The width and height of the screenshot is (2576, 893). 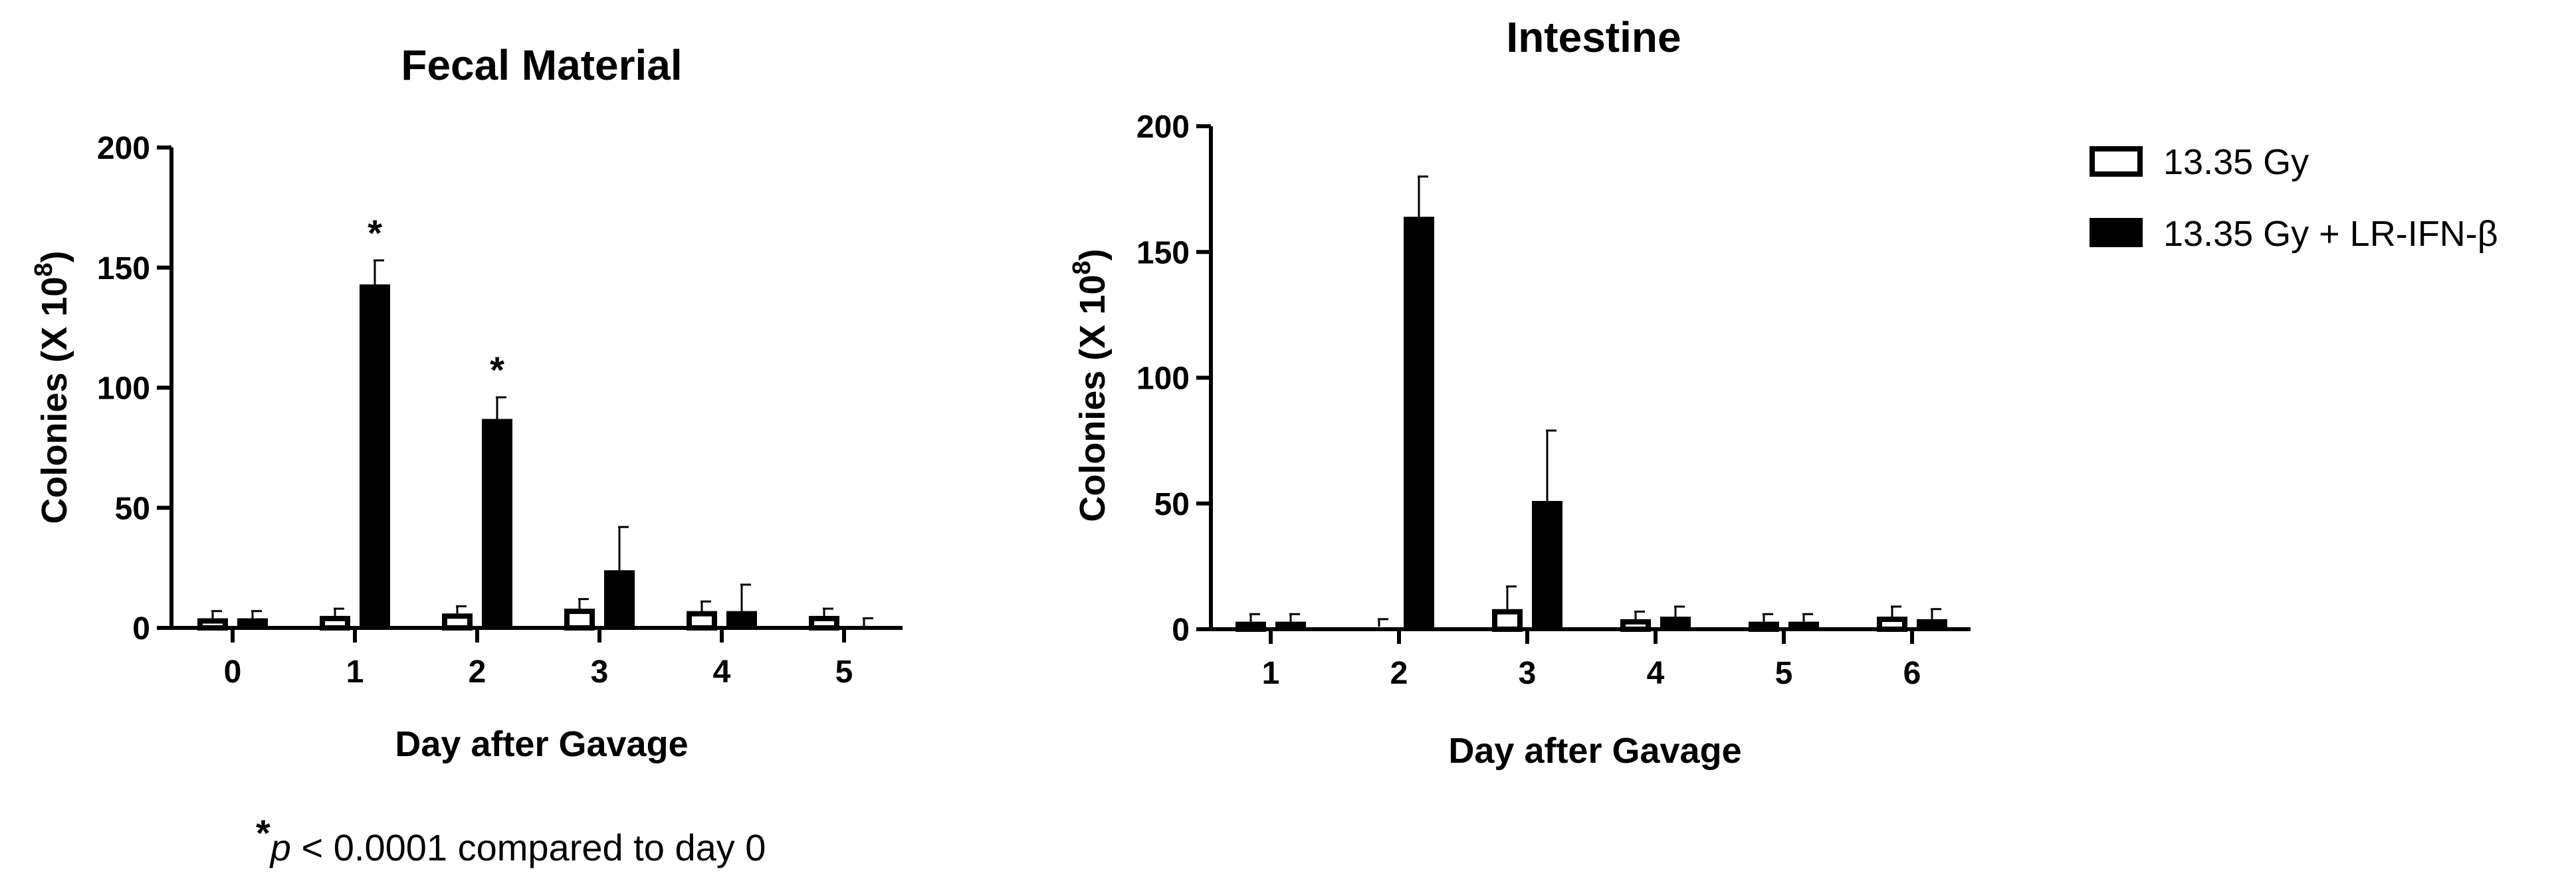 I want to click on footnote-text: < 0.0001 compared to day 0, so click(x=528, y=848).